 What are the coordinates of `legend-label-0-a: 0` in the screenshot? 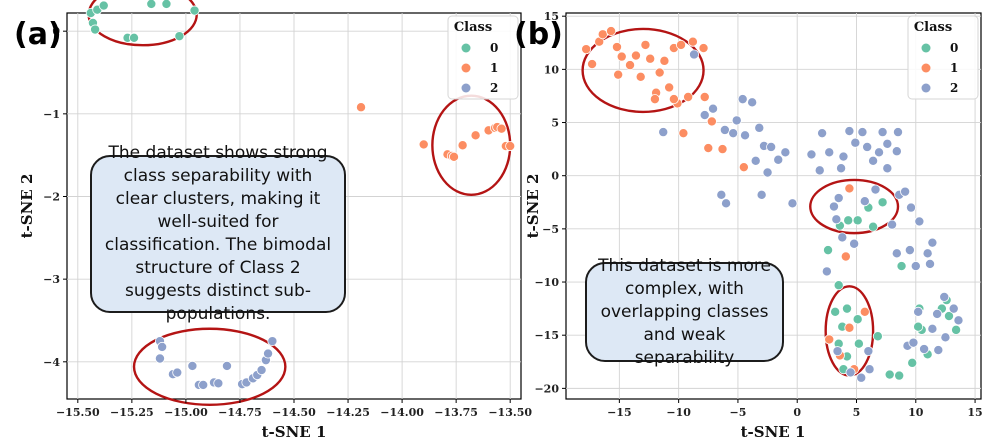 It's located at (494, 48).